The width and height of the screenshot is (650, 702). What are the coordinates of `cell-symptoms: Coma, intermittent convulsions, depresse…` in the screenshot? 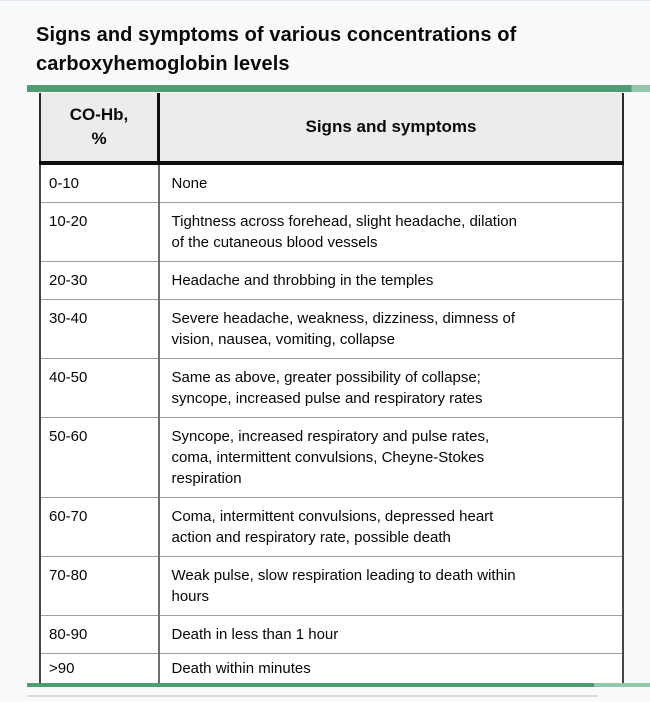 It's located at (391, 527).